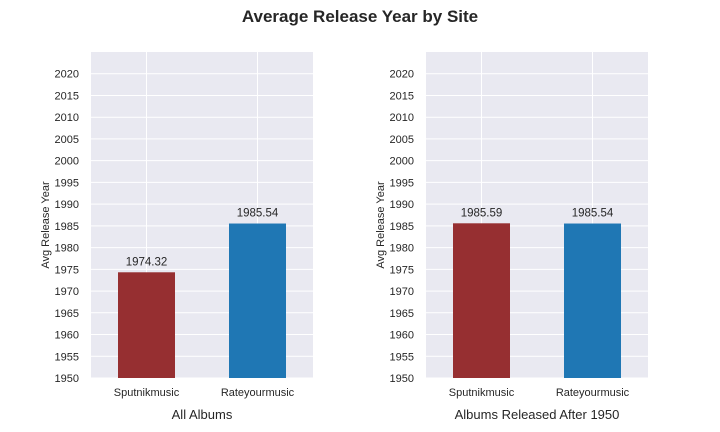 The height and width of the screenshot is (432, 720). I want to click on figure-title: Average Release Year by Site, so click(360, 16).